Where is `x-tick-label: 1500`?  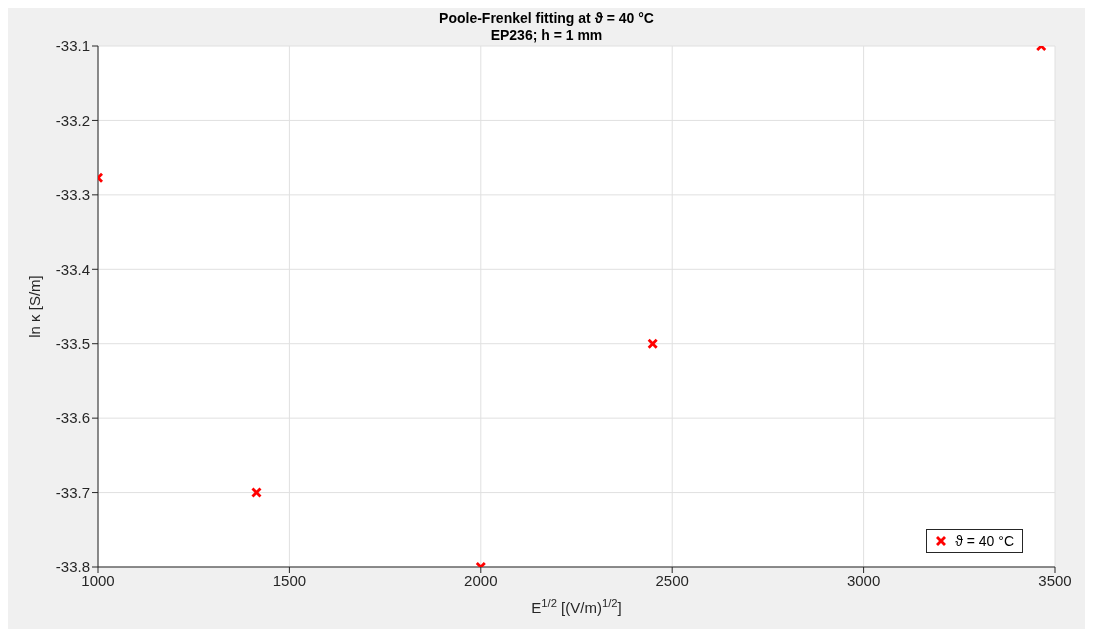 x-tick-label: 1500 is located at coordinates (289, 580).